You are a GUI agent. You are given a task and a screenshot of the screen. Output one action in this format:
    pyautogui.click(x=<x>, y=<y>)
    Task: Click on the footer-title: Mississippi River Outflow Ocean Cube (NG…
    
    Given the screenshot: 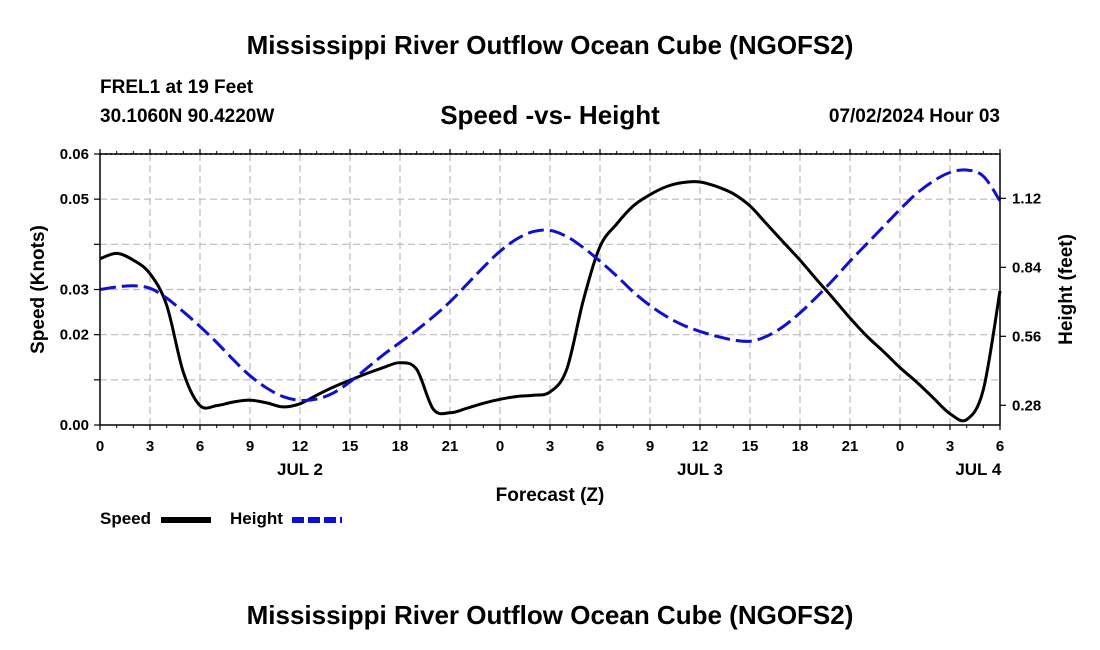 What is the action you would take?
    pyautogui.click(x=550, y=615)
    